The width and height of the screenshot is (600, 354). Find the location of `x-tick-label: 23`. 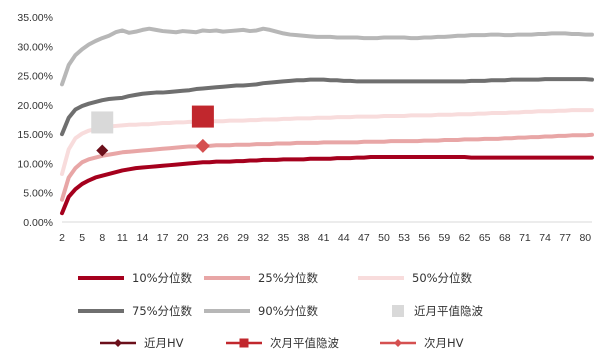

x-tick-label: 23 is located at coordinates (203, 238).